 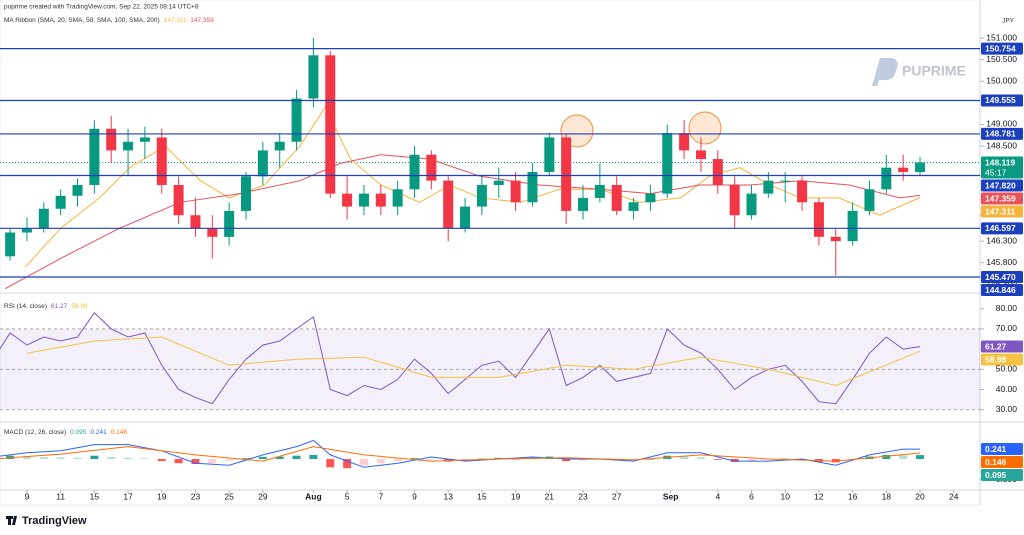 What do you see at coordinates (175, 20) in the screenshot?
I see `legend-value: 147.311` at bounding box center [175, 20].